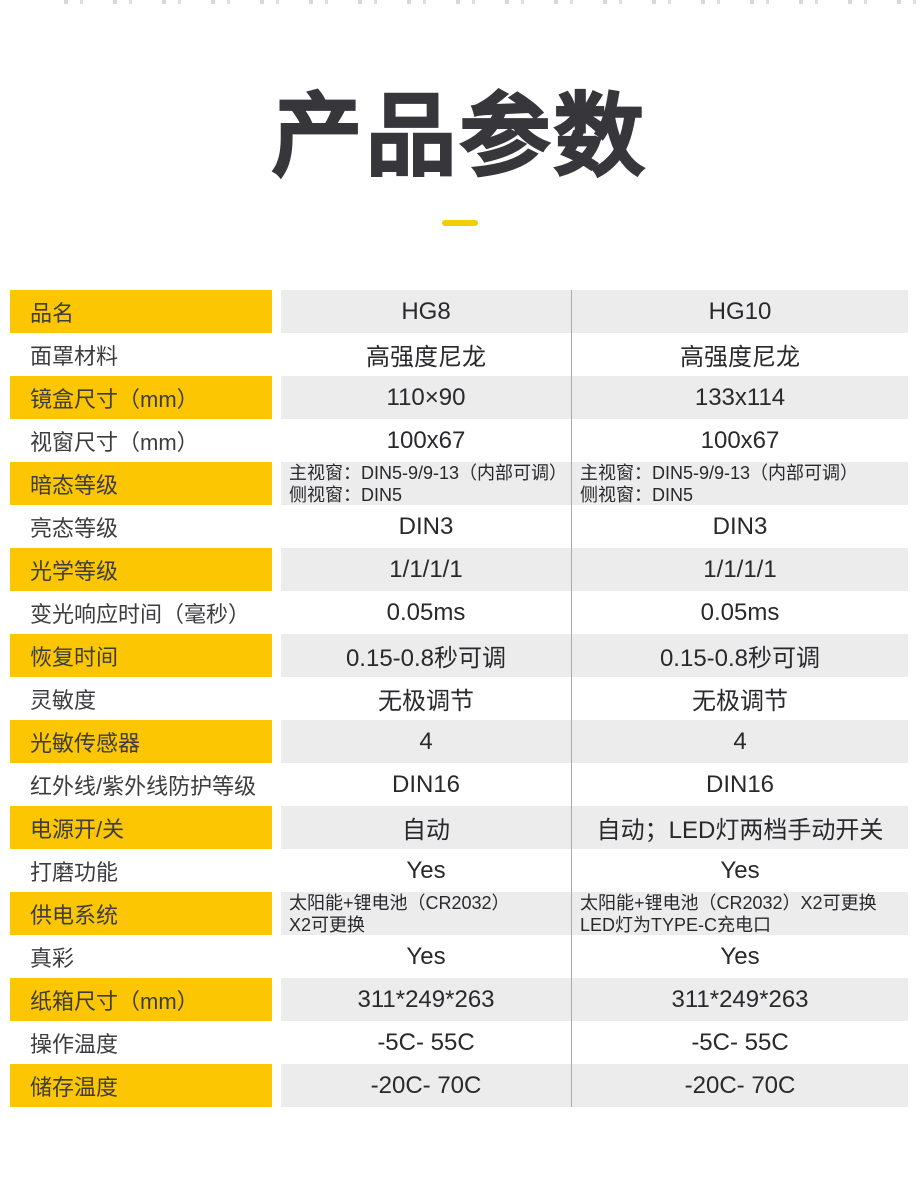 Image resolution: width=920 pixels, height=1200 pixels. I want to click on spec-value-hg10: DIN16, so click(739, 785).